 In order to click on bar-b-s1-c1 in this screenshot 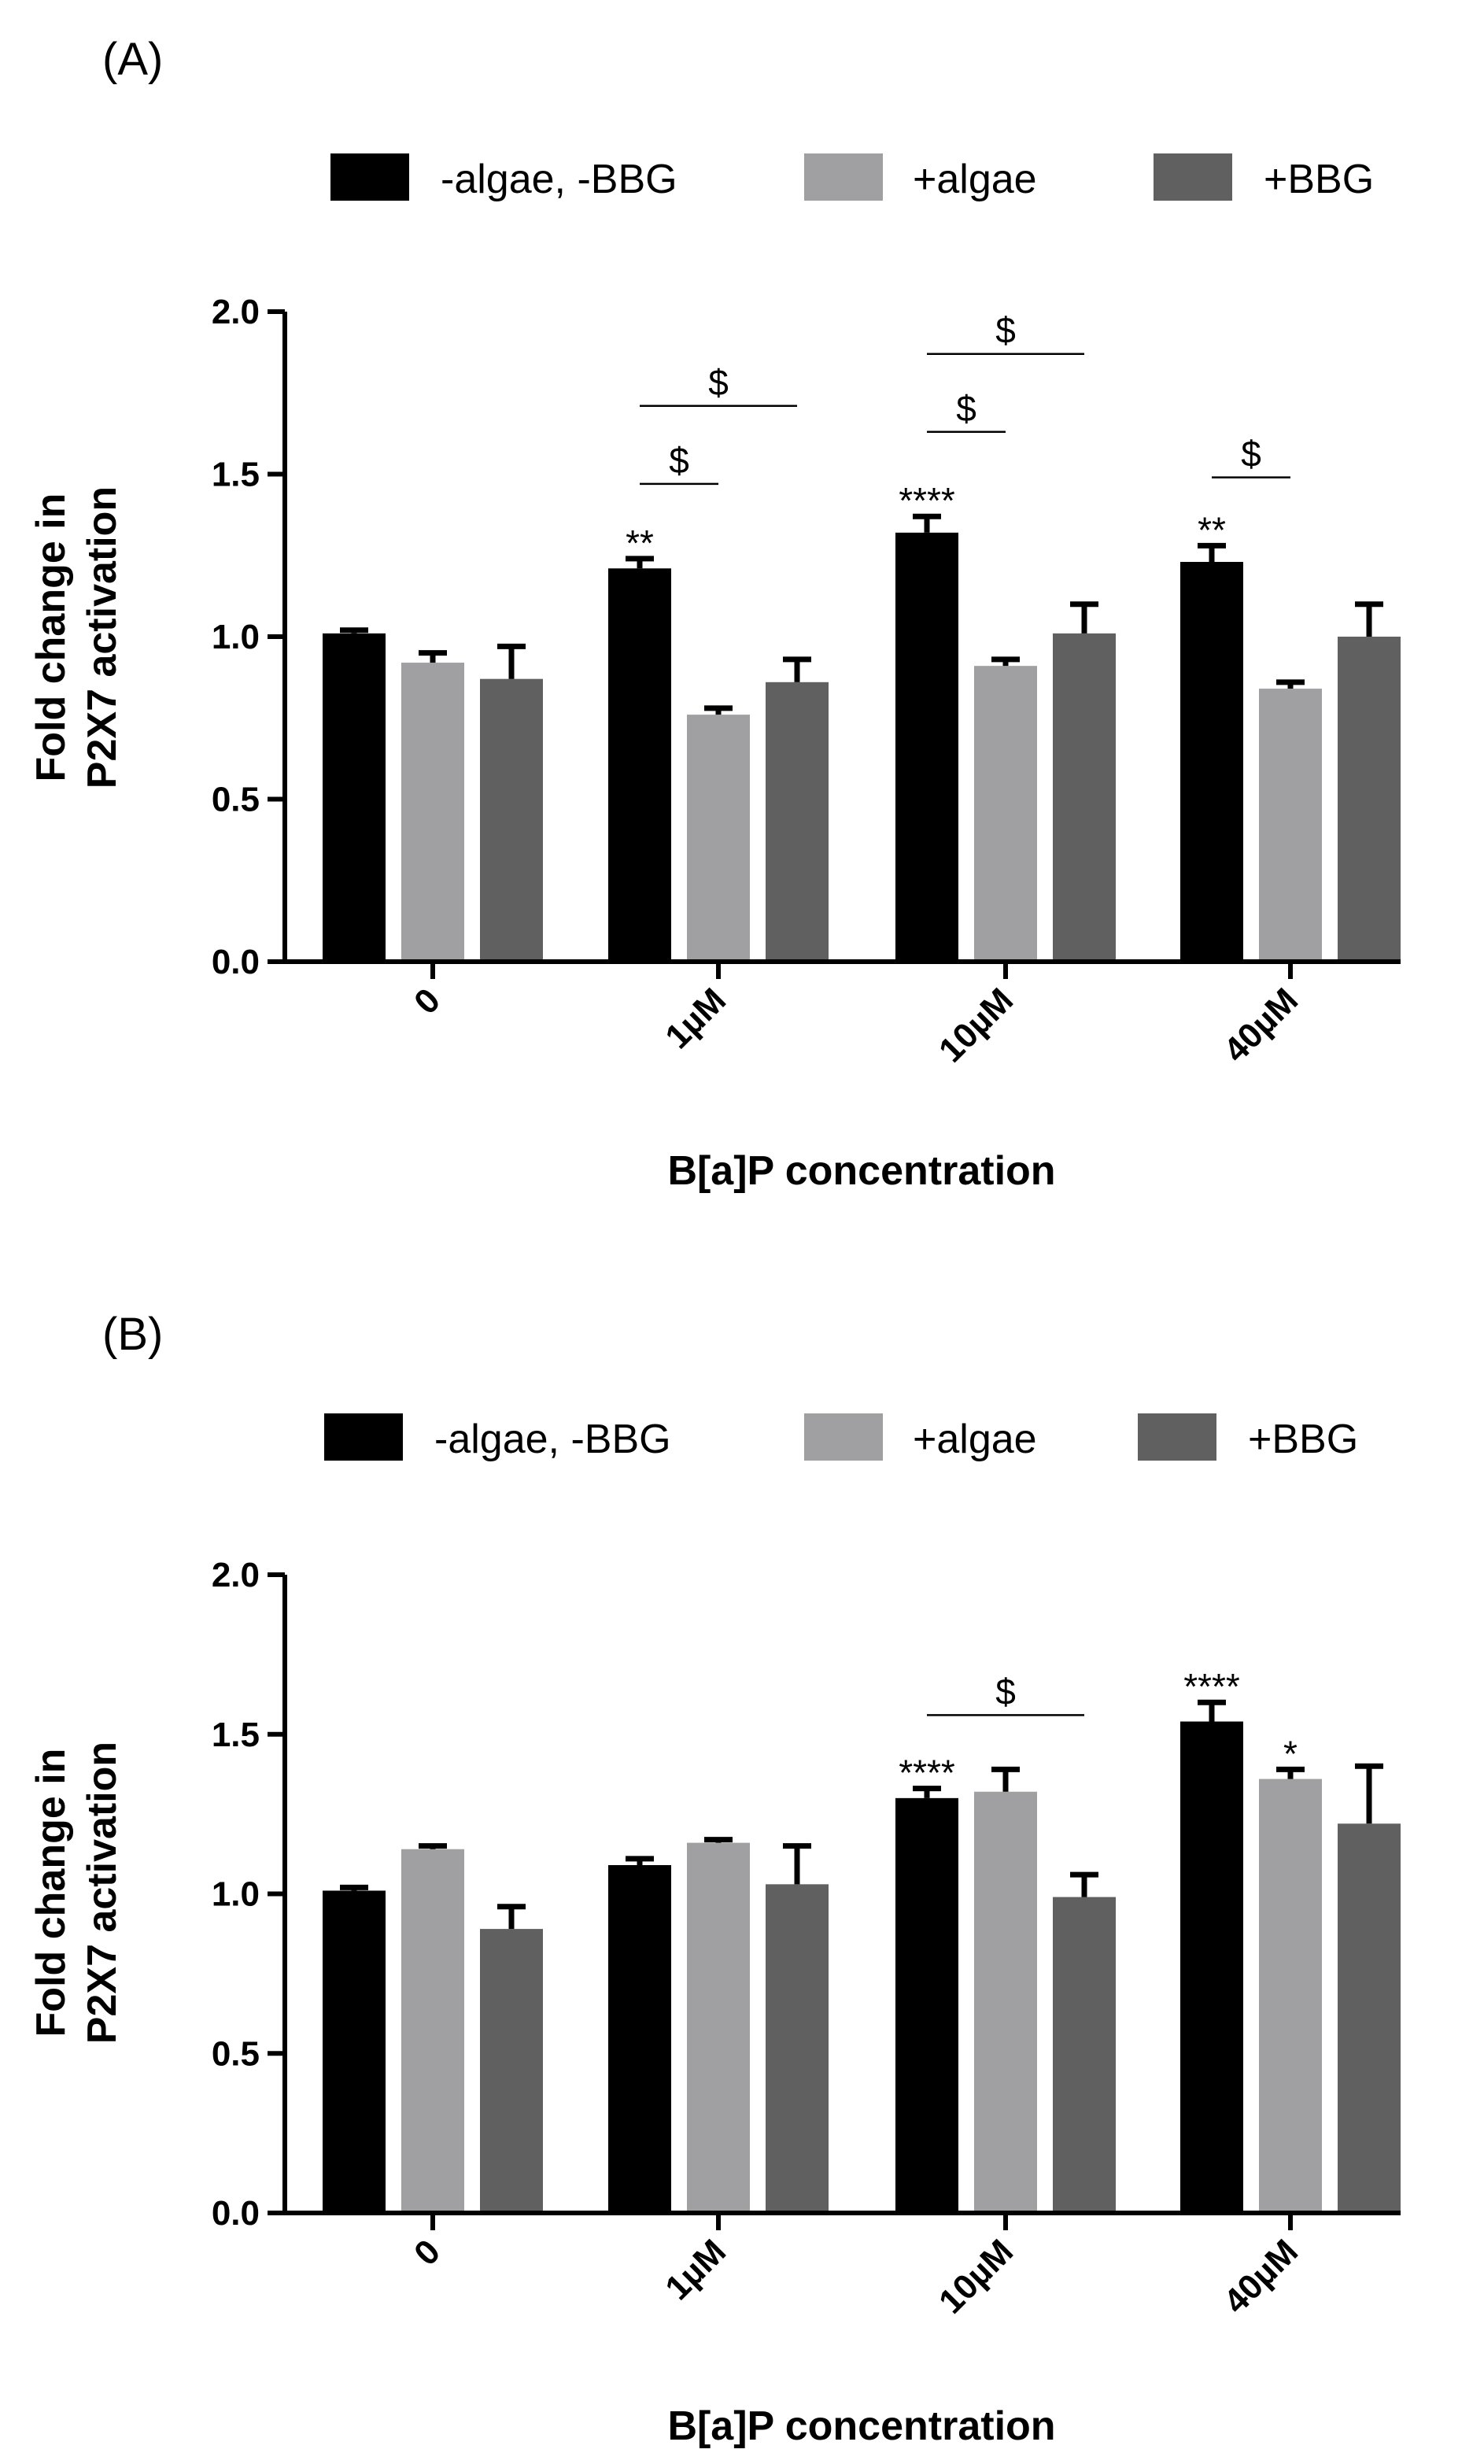, I will do `click(718, 2028)`.